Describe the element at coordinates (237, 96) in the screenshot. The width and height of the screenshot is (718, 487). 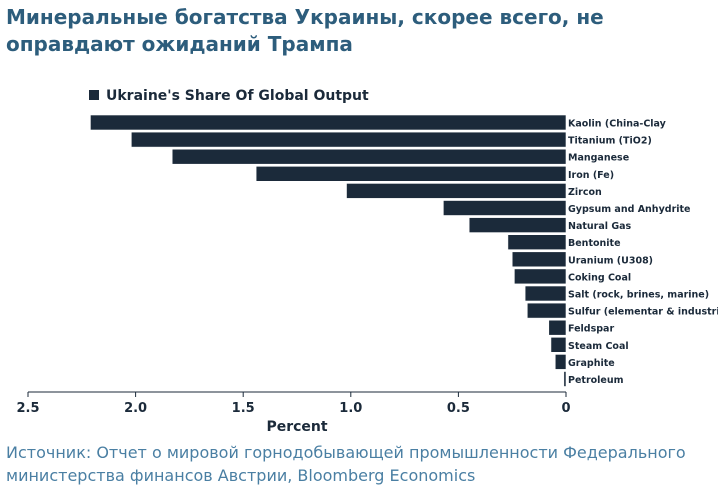
I see `legend-label: Ukraine's Share Of Global Output` at that location.